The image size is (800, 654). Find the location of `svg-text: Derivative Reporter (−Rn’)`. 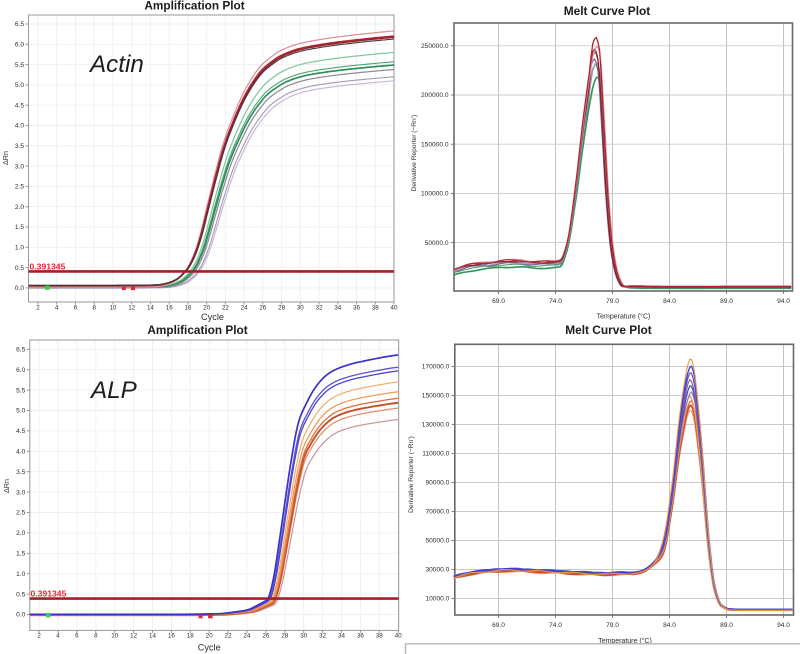

svg-text: Derivative Reporter (−Rn’) is located at coordinates (414, 153).